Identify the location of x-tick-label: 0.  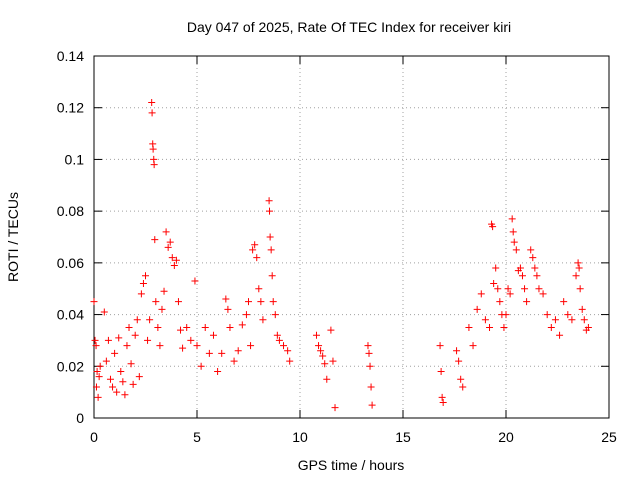
(94, 437).